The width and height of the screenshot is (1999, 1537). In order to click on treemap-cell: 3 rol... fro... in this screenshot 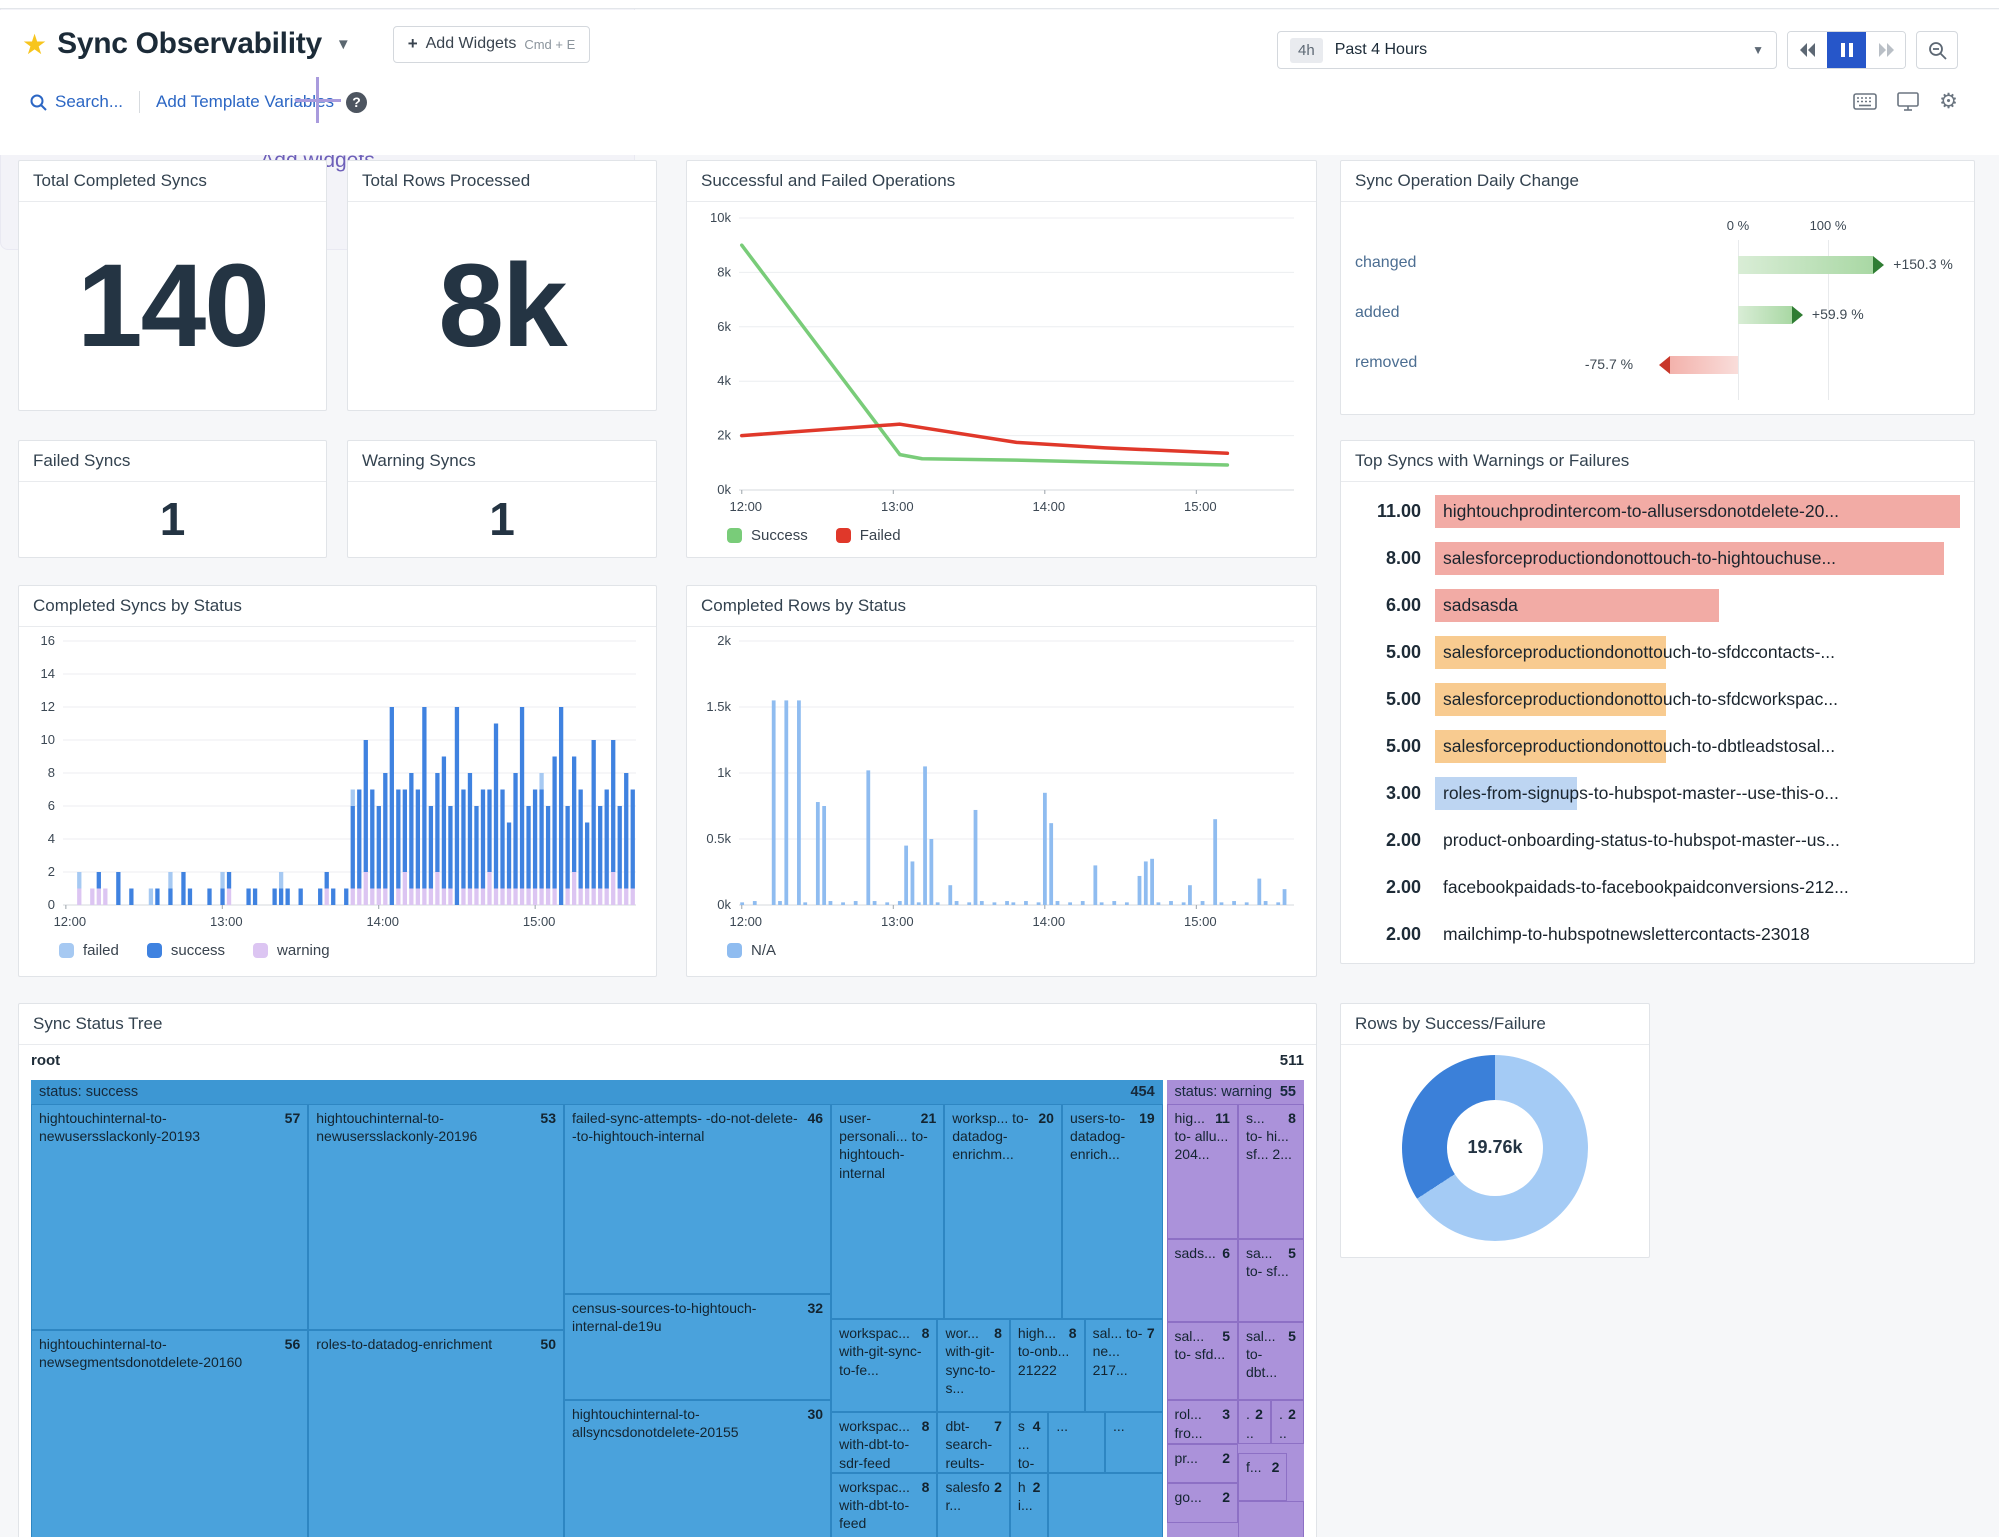, I will do `click(1202, 1422)`.